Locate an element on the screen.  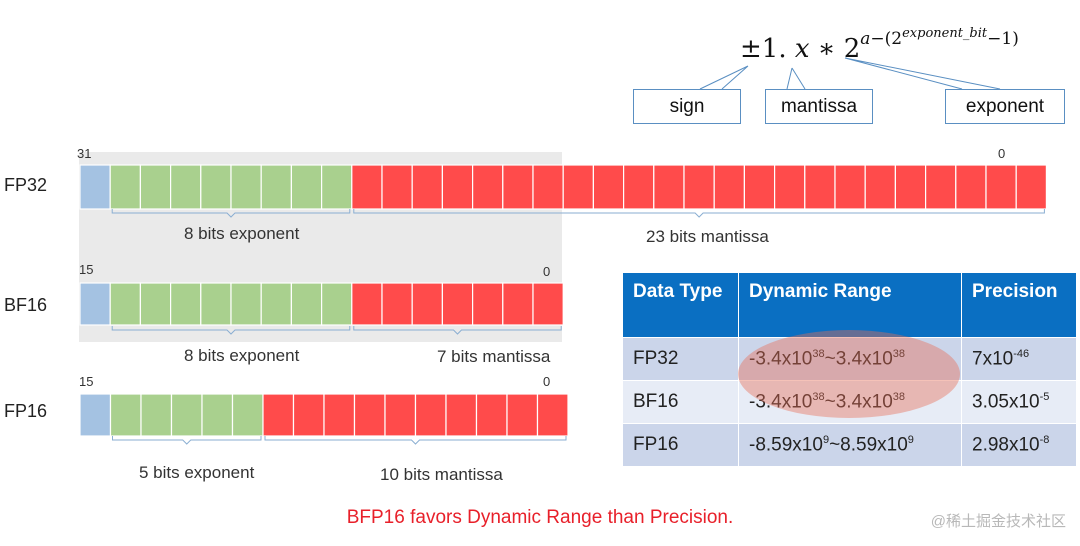
header-dynamic-range: Dynamic Range is located at coordinates (850, 305).